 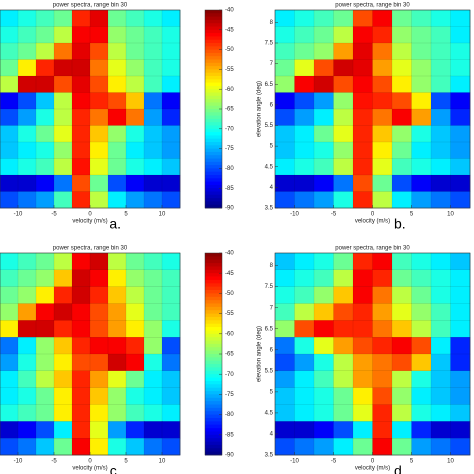 I want to click on x-tick-label: 10, so click(x=162, y=462).